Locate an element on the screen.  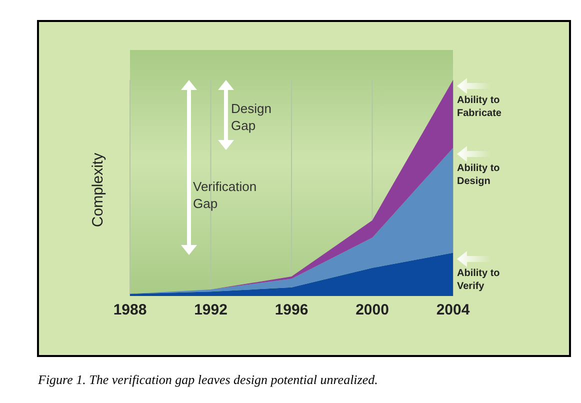
annotation: Verification Gap is located at coordinates (225, 195).